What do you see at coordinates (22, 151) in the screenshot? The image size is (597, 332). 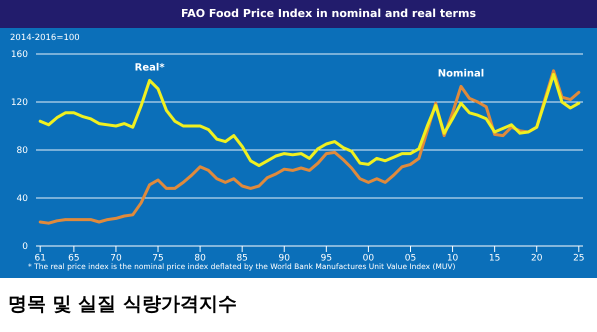 I see `y-tick-label: 80` at bounding box center [22, 151].